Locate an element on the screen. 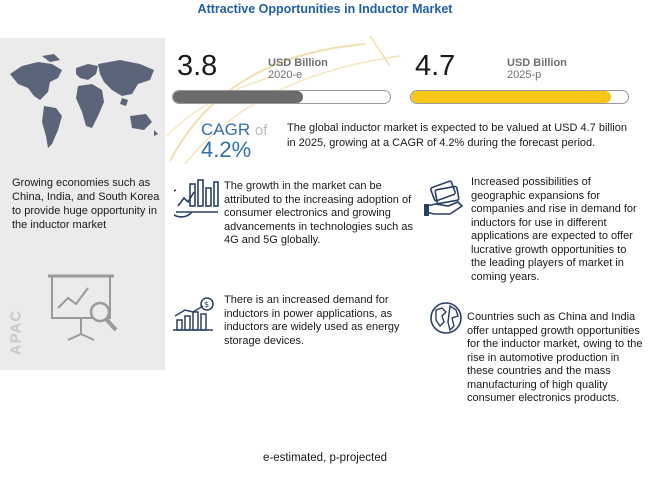 This screenshot has height=477, width=650. globe-icon is located at coordinates (446, 318).